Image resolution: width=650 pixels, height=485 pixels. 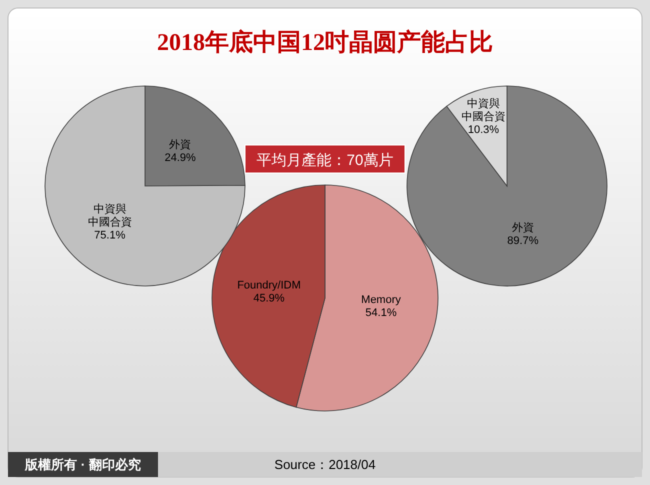 I want to click on data-label: 10.3%, so click(x=484, y=130).